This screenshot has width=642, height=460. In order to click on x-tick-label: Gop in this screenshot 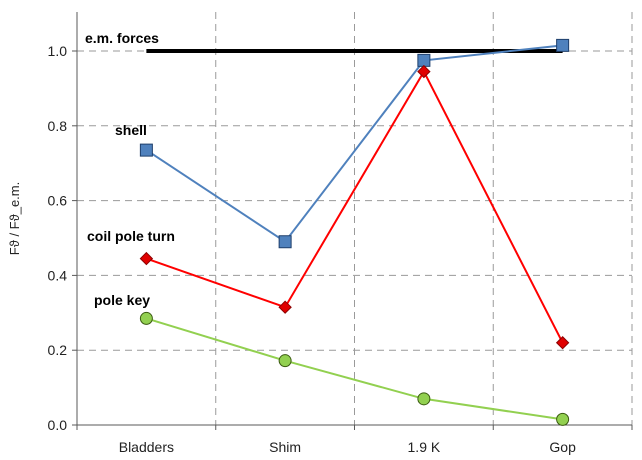, I will do `click(562, 447)`.